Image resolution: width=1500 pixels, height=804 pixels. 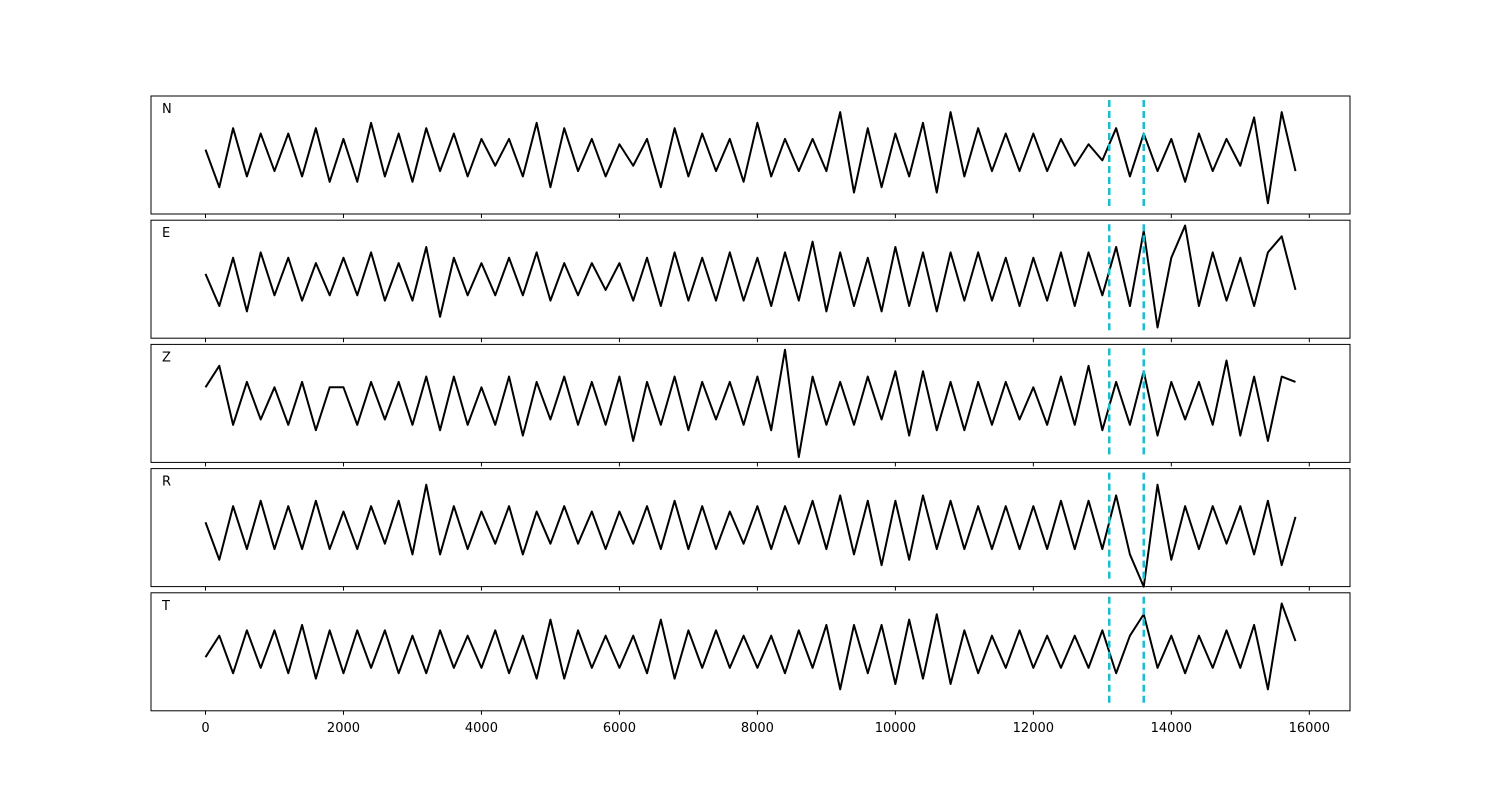 What do you see at coordinates (1309, 728) in the screenshot?
I see `x-tick-label: 16000` at bounding box center [1309, 728].